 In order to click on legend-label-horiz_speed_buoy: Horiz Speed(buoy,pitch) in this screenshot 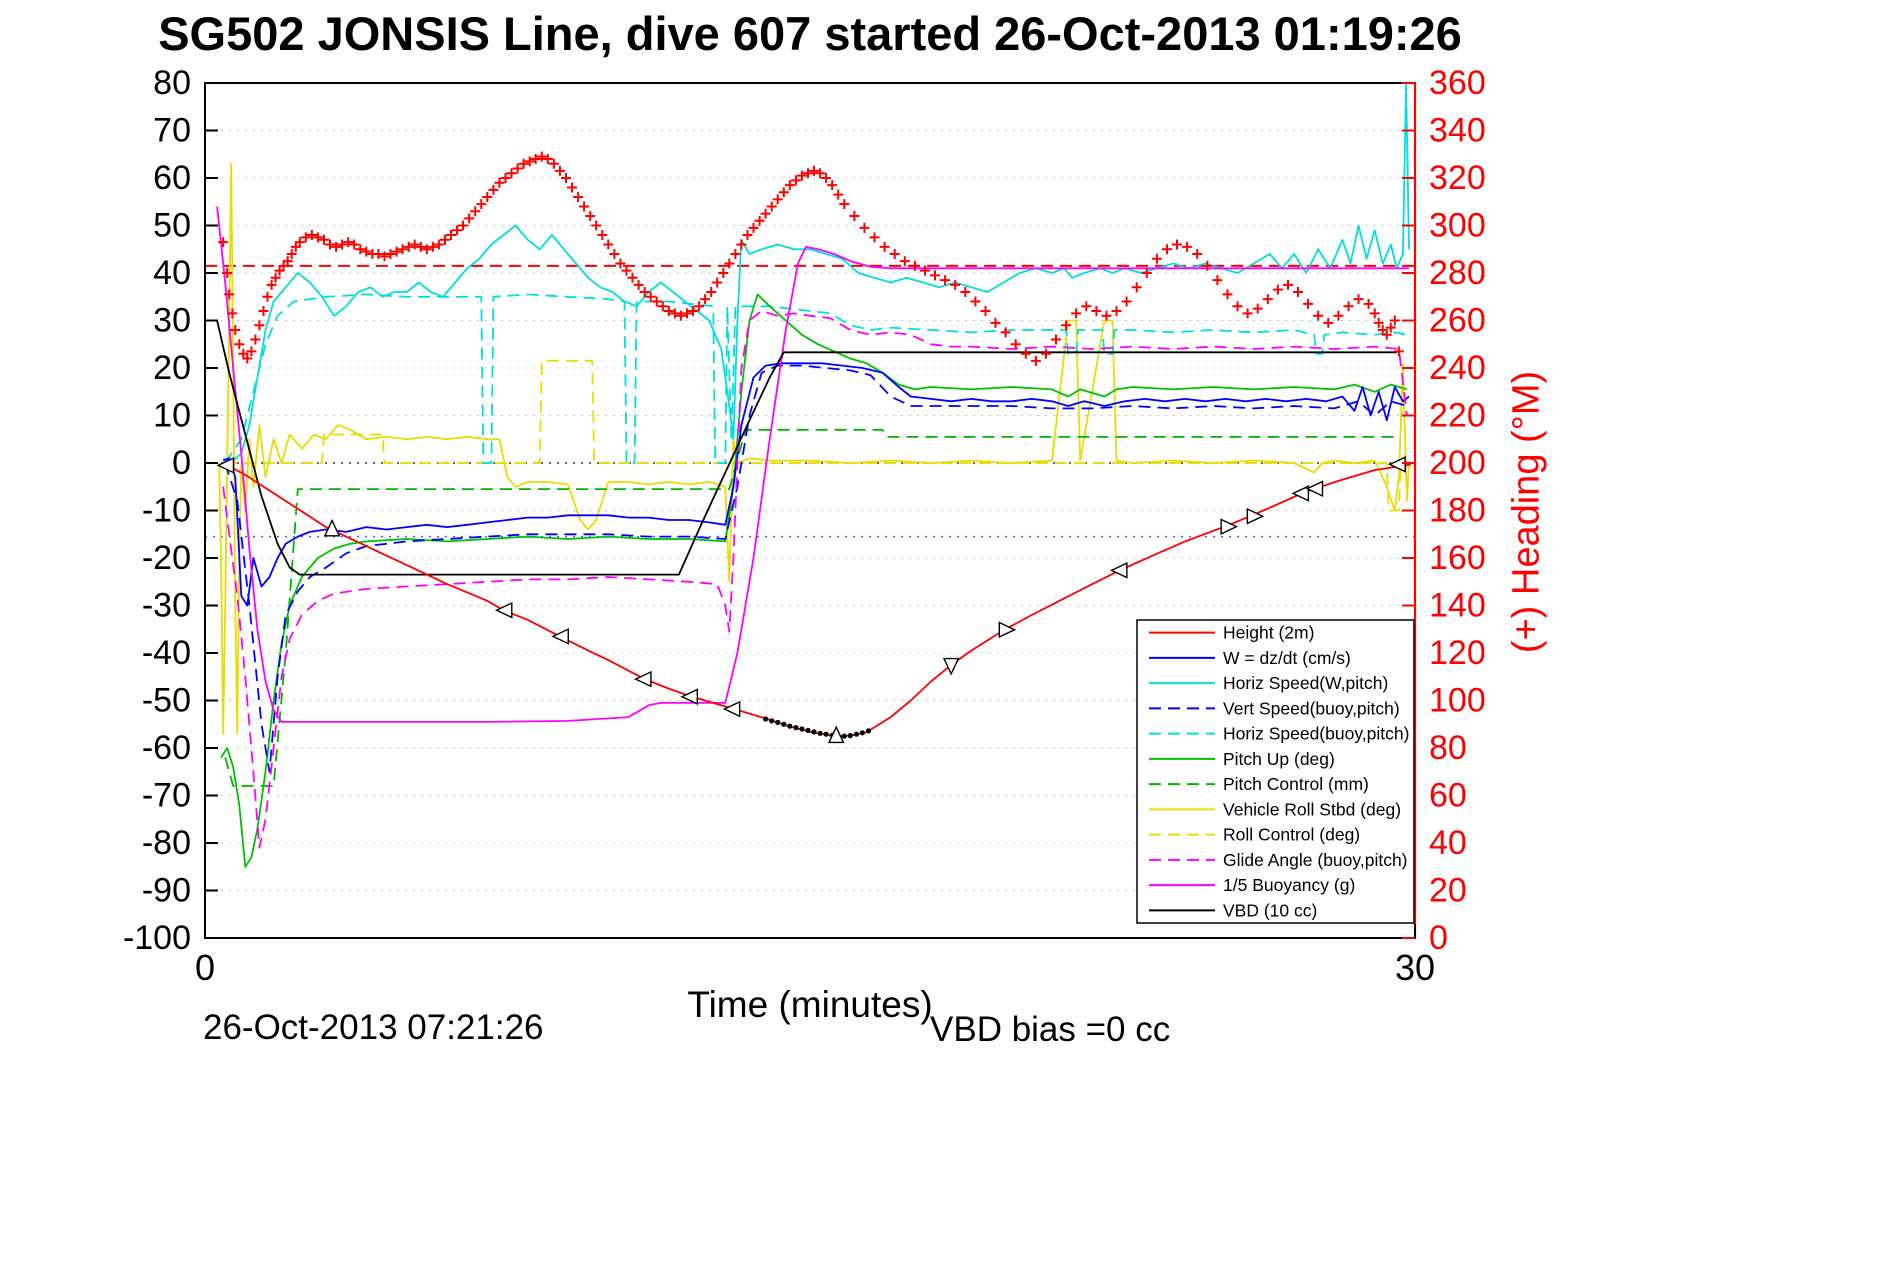, I will do `click(1316, 734)`.